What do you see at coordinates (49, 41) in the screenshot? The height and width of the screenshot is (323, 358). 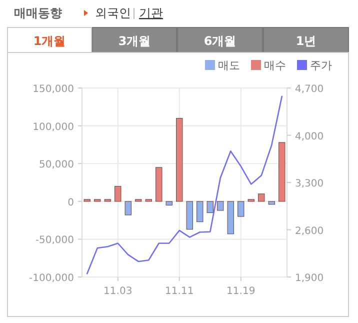 I see `text: 1개월` at bounding box center [49, 41].